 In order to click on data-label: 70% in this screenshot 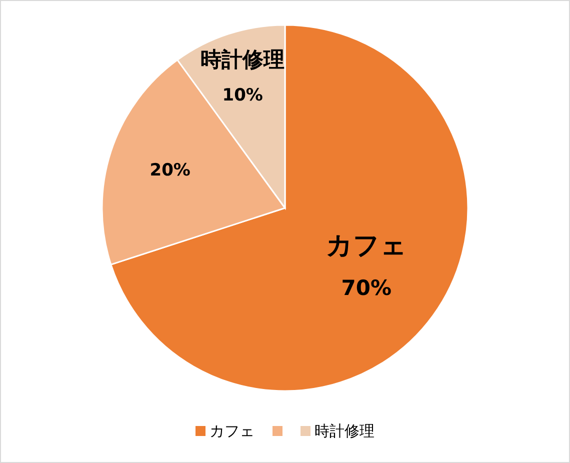, I will do `click(366, 288)`.